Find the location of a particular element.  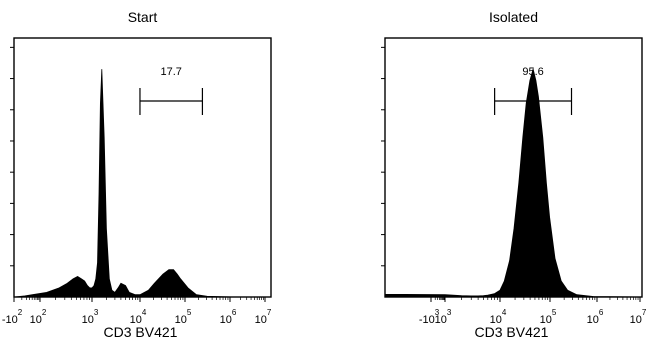

chart-title: Start is located at coordinates (143, 17).